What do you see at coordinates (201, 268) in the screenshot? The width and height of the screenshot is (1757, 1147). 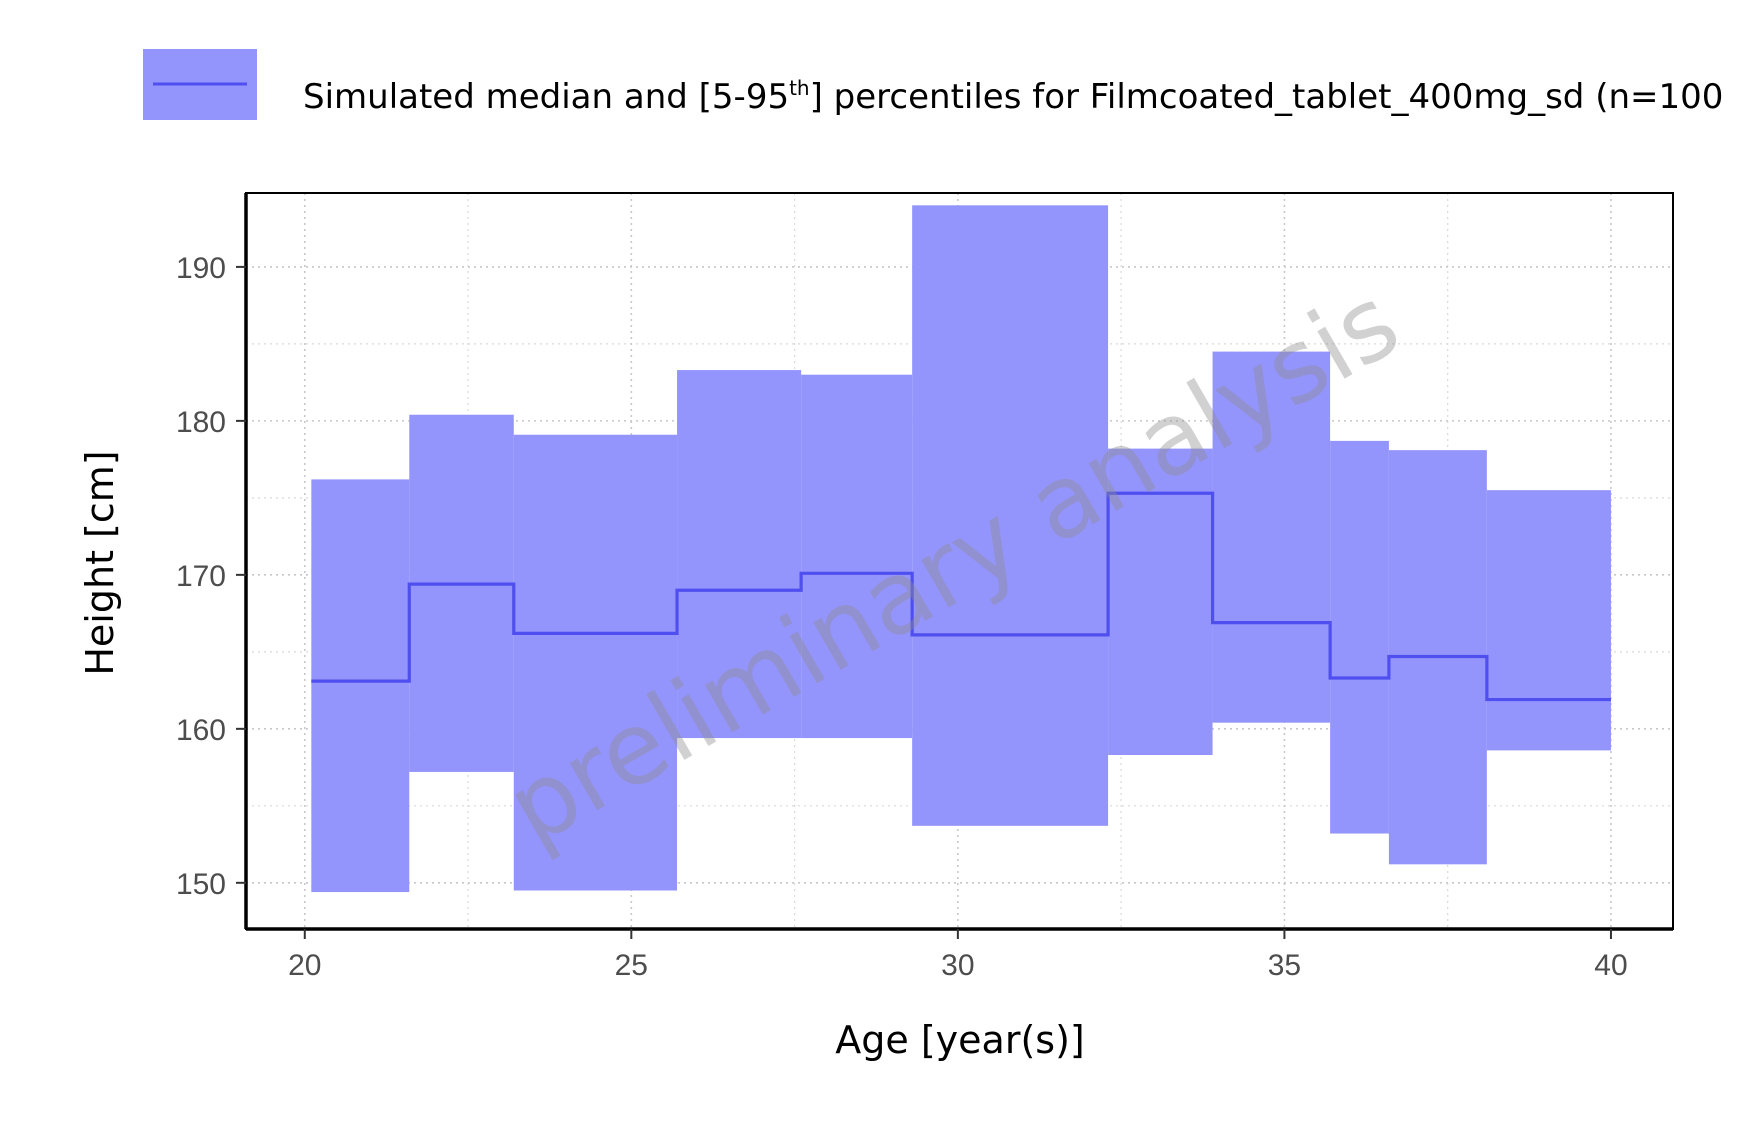 I see `y-tick-label: 190` at bounding box center [201, 268].